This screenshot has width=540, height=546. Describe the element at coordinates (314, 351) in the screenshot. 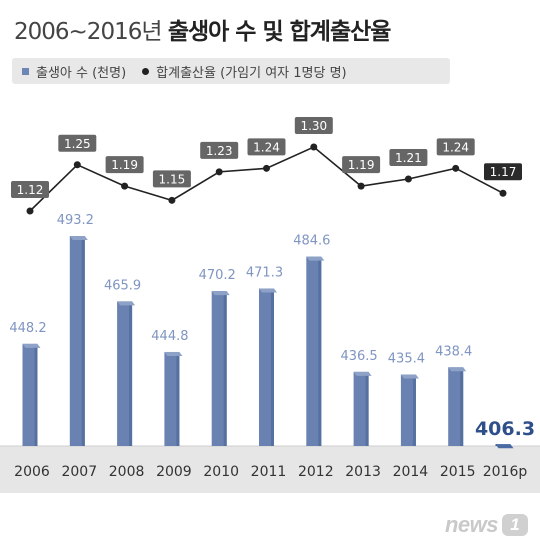

I see `bar-2012` at that location.